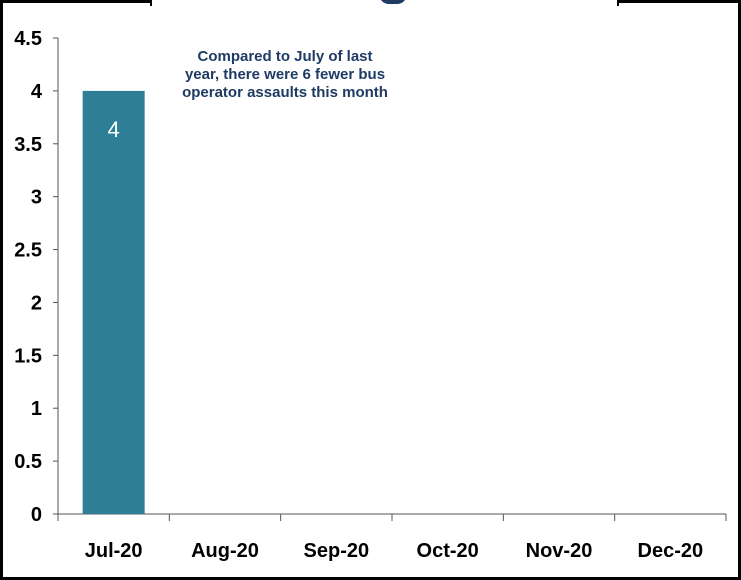 The height and width of the screenshot is (580, 741). Describe the element at coordinates (337, 551) in the screenshot. I see `x-category-label: Sep-20` at that location.